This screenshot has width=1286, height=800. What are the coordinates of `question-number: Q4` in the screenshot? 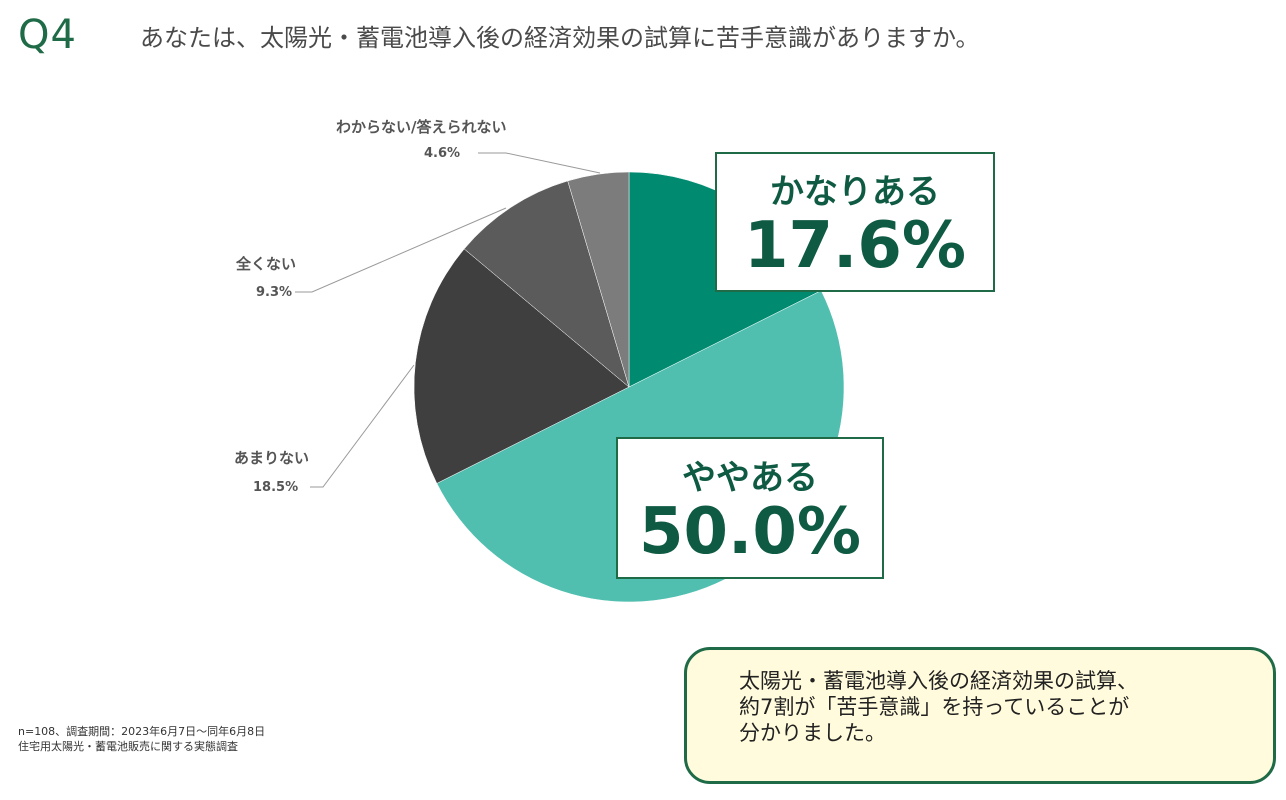 It's located at (47, 35).